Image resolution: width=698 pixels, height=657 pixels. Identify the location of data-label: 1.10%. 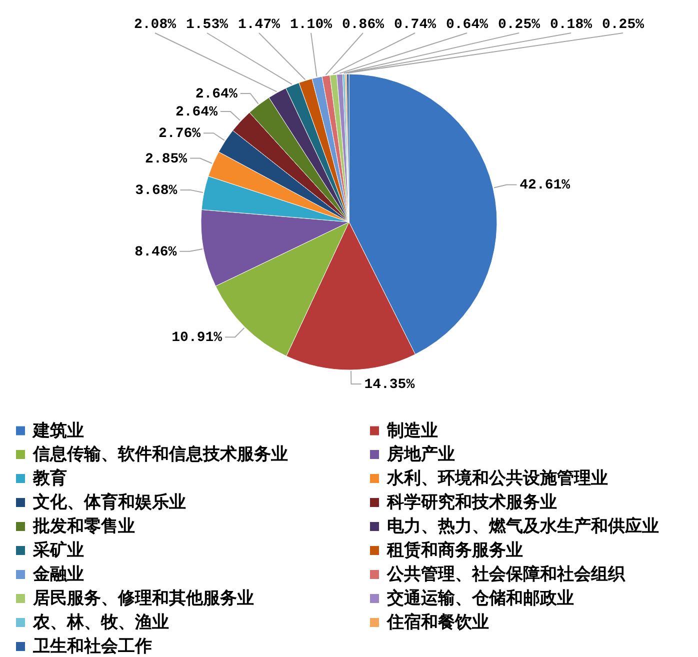
(311, 25).